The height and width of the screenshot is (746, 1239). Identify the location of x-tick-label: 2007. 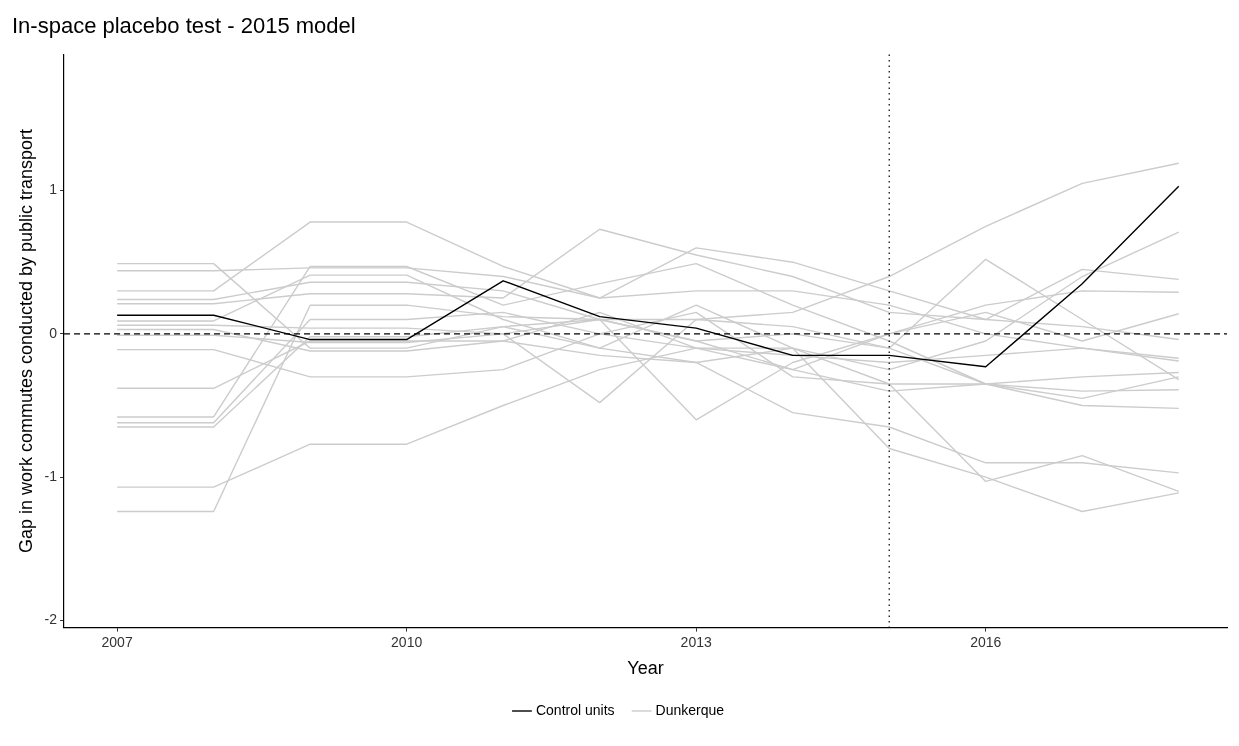
(117, 641).